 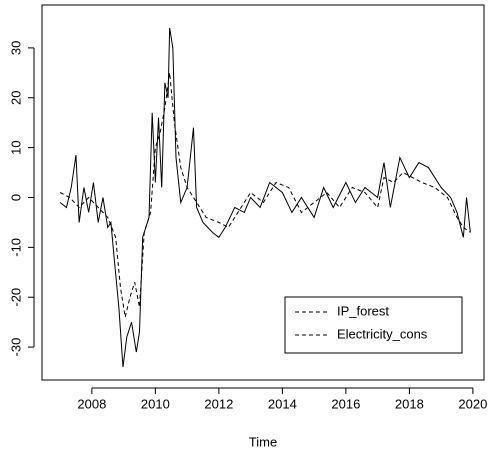 I want to click on x-axis-label: Time, so click(x=263, y=441).